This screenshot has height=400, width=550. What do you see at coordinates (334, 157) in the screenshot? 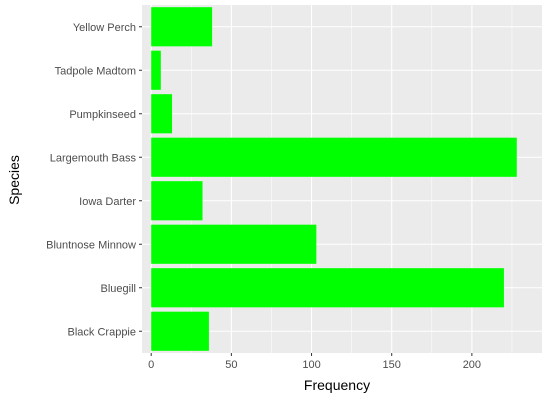
I see `bar-largemouth-bass` at bounding box center [334, 157].